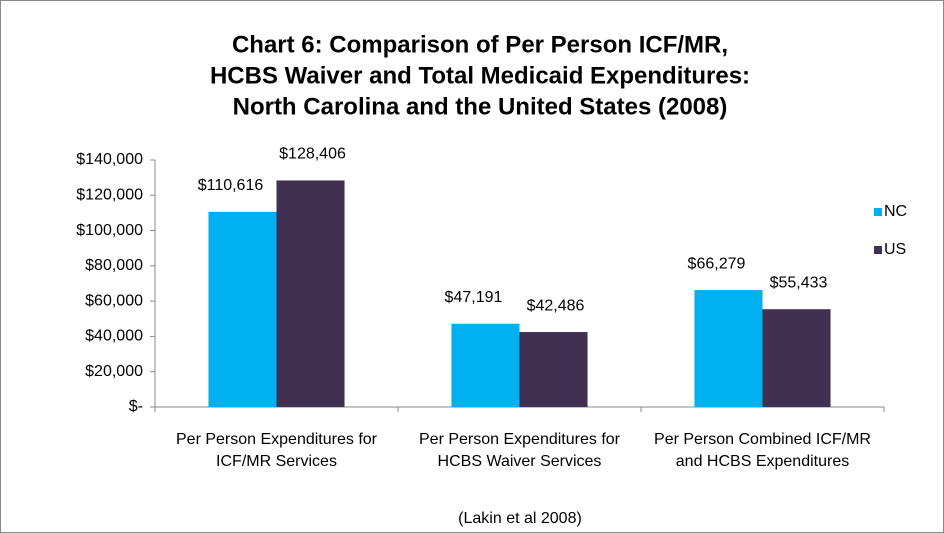 This screenshot has height=533, width=944. Describe the element at coordinates (556, 305) in the screenshot. I see `data-label: $42,486` at that location.